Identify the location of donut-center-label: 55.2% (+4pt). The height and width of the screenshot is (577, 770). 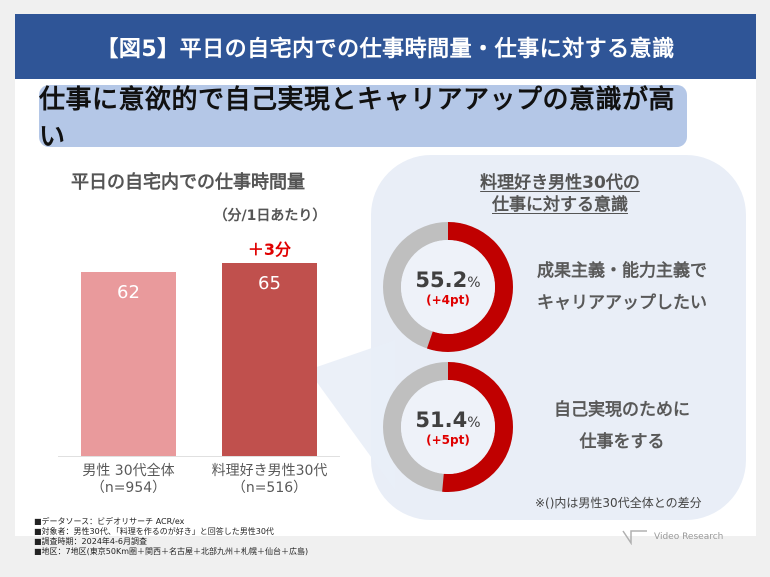
(448, 287).